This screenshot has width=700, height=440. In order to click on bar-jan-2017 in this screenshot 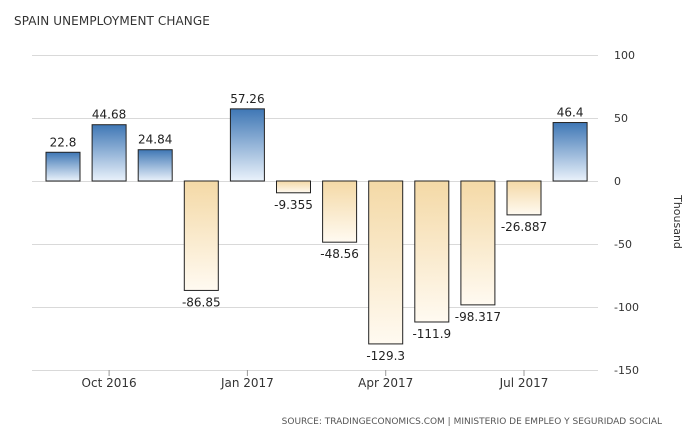, I will do `click(247, 145)`.